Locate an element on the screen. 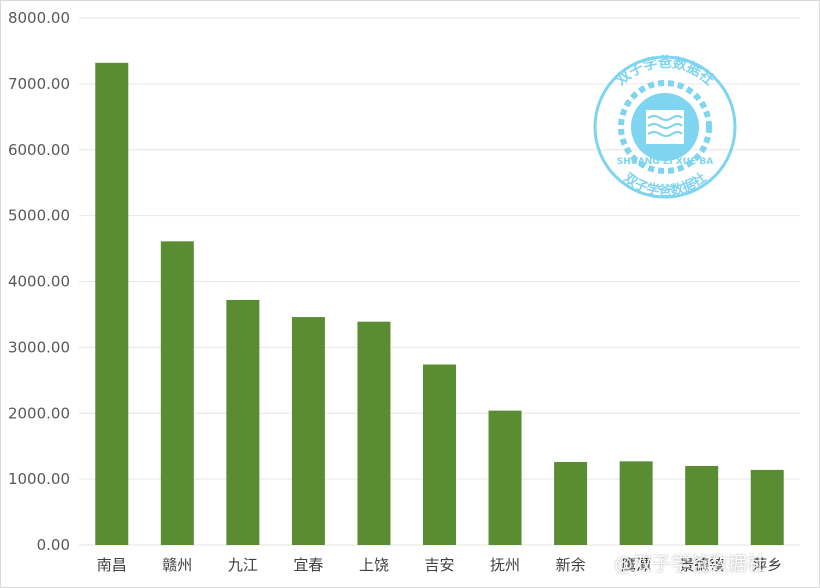  x-tick-label: 赣州 is located at coordinates (177, 565).